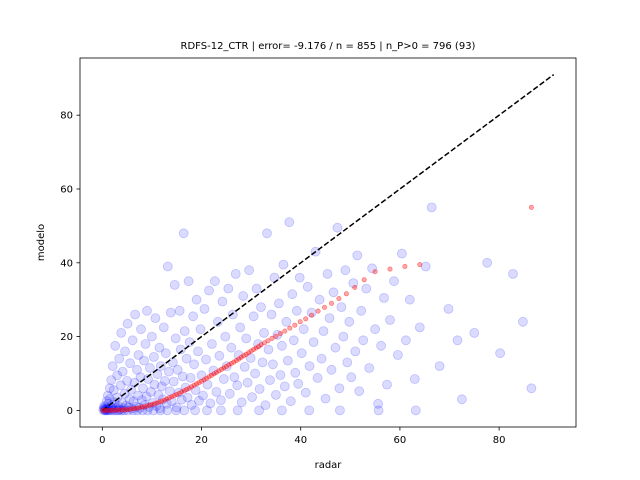 The width and height of the screenshot is (640, 480). I want to click on x-axis-label: radar, so click(329, 465).